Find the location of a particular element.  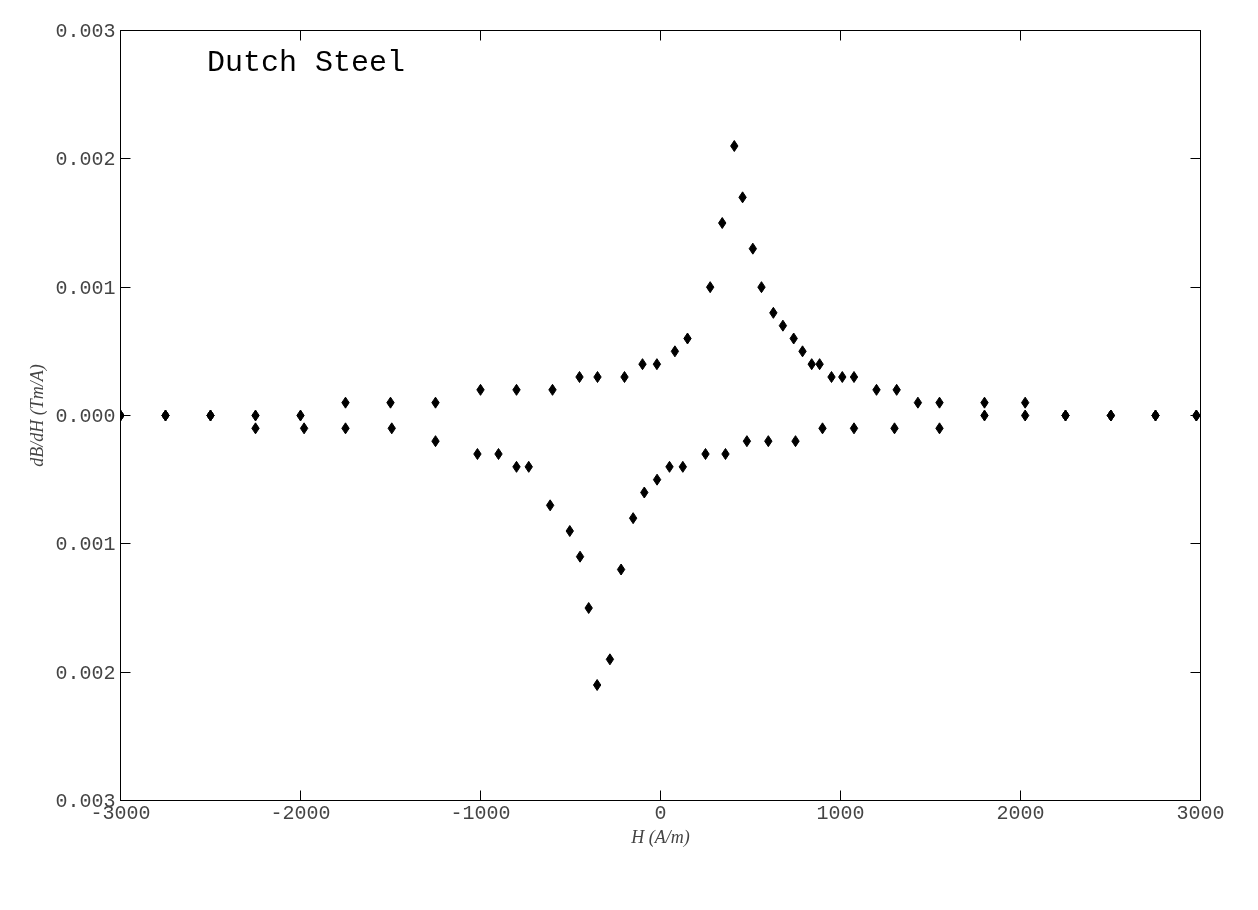

x-tick-label: 1000 is located at coordinates (840, 813).